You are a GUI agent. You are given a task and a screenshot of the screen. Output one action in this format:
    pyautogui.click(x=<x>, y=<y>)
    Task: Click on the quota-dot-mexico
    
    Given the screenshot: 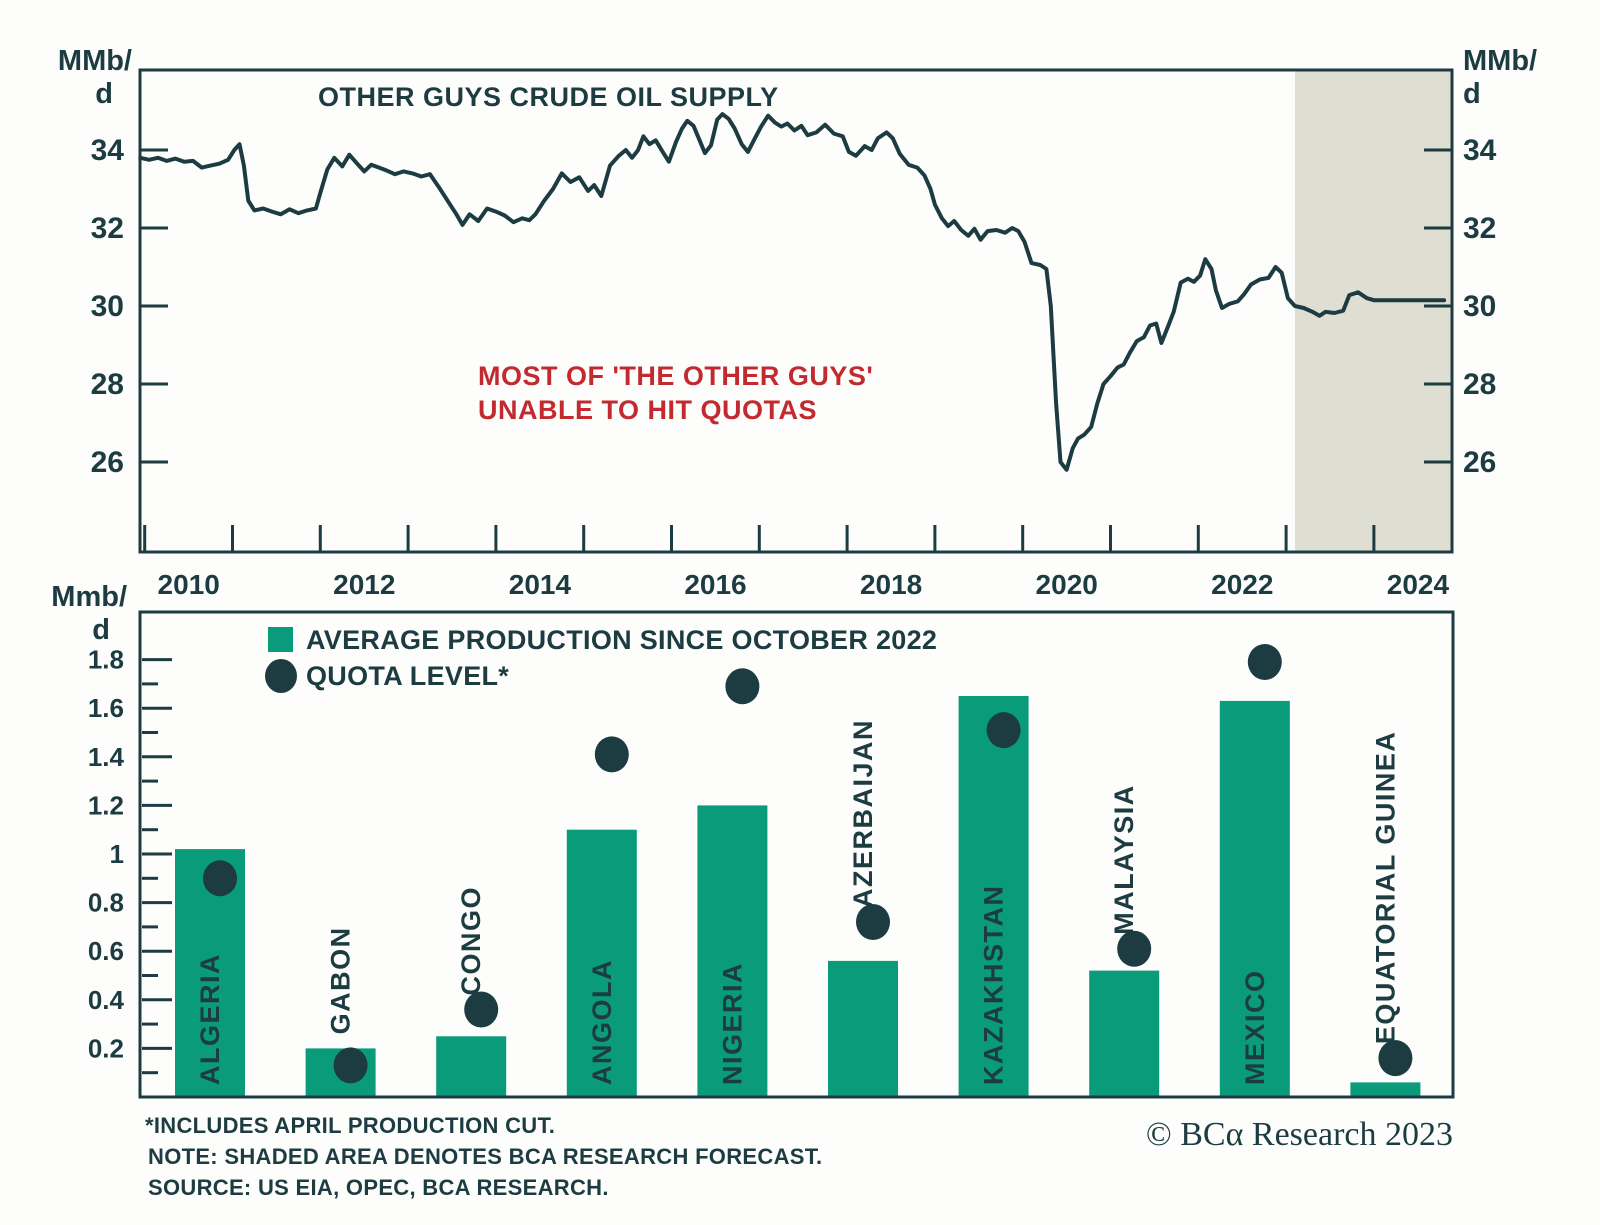 What is the action you would take?
    pyautogui.click(x=1264, y=662)
    